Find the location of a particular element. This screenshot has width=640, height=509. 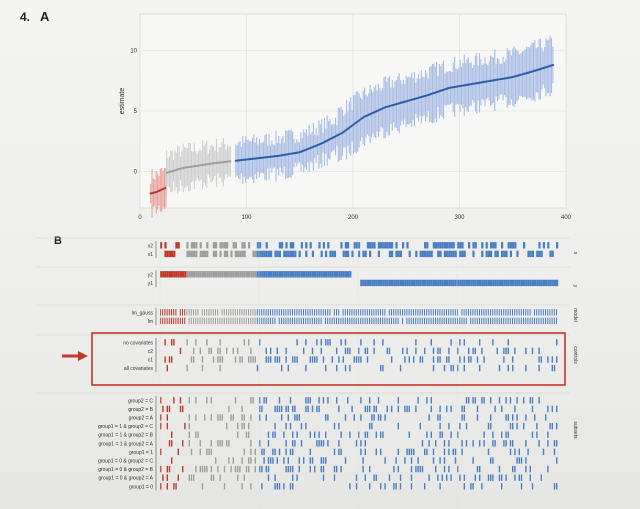

spec-group-1: y2 y1 y is located at coordinates (307, 277).